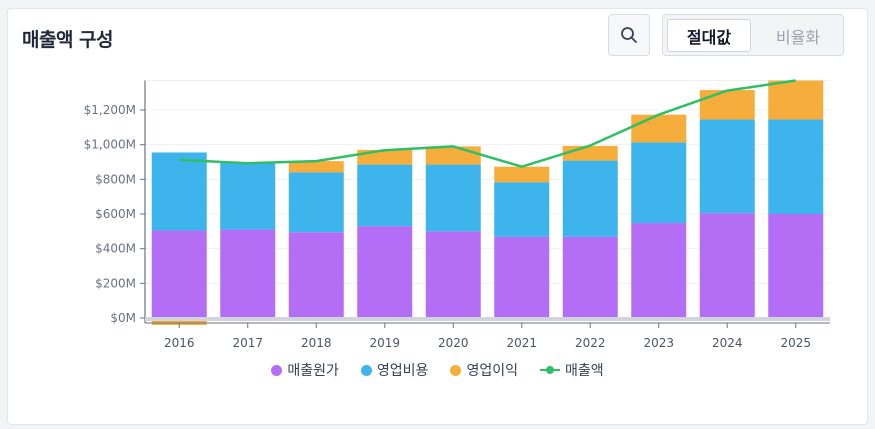 The width and height of the screenshot is (875, 429). Describe the element at coordinates (316, 275) in the screenshot. I see `bar-cost-2018` at that location.